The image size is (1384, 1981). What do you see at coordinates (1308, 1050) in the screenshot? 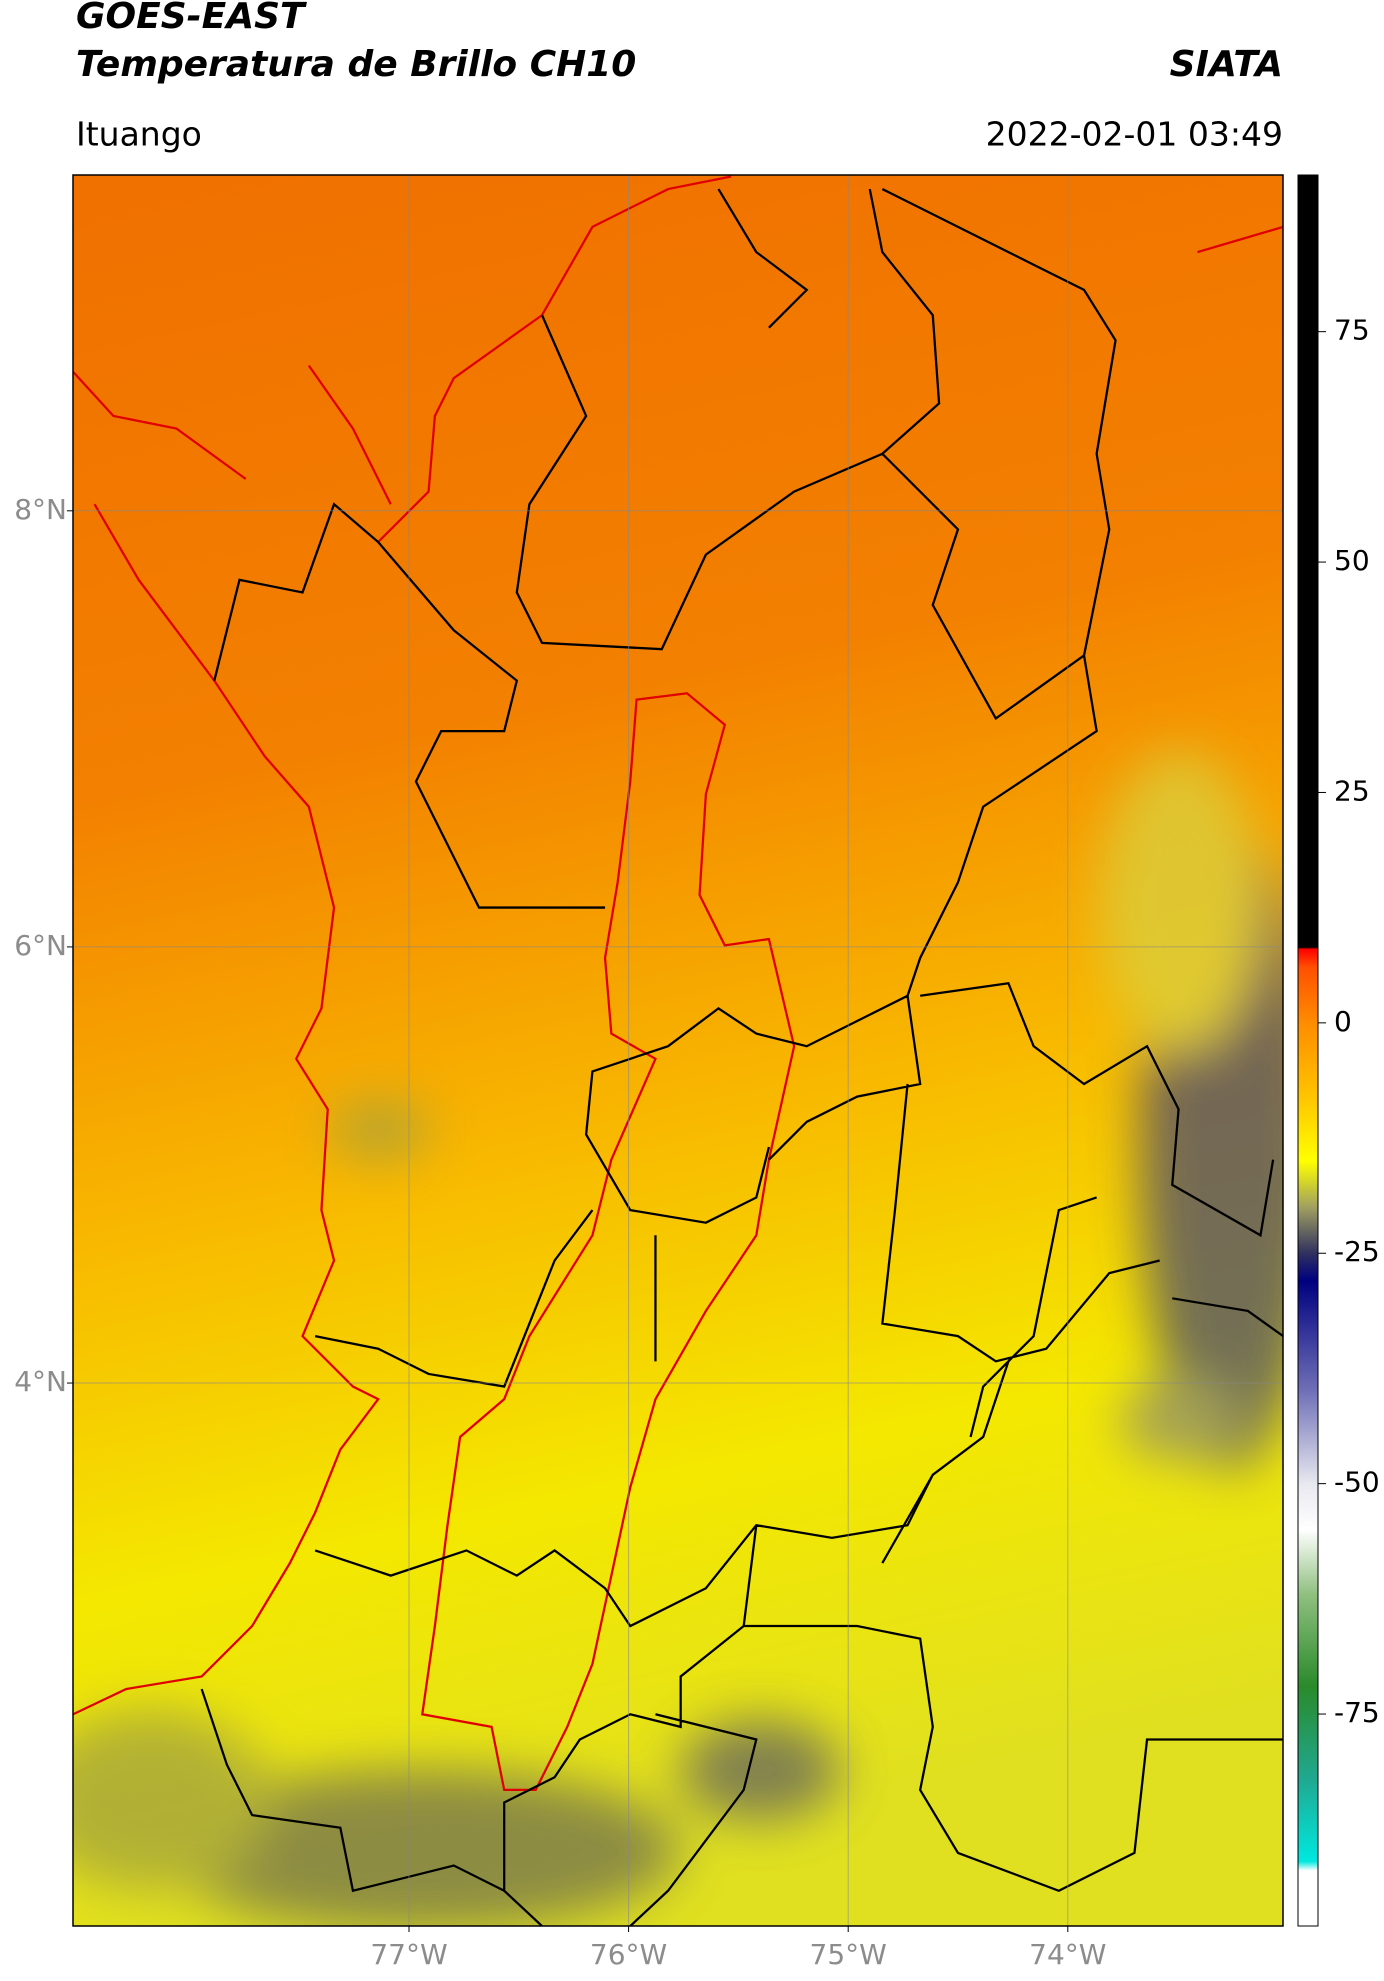
I see `colorbar` at bounding box center [1308, 1050].